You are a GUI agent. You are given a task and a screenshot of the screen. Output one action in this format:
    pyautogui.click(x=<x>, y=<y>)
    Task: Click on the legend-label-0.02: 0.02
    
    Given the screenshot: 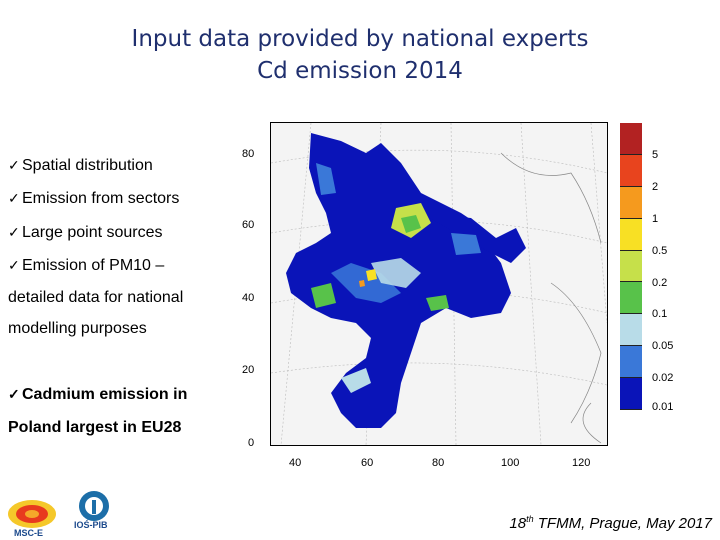 What is the action you would take?
    pyautogui.click(x=663, y=378)
    